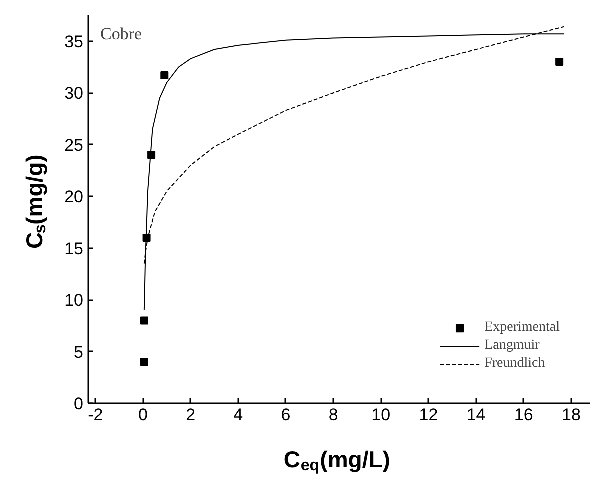  What do you see at coordinates (239, 415) in the screenshot?
I see `x-tick-label: 4` at bounding box center [239, 415].